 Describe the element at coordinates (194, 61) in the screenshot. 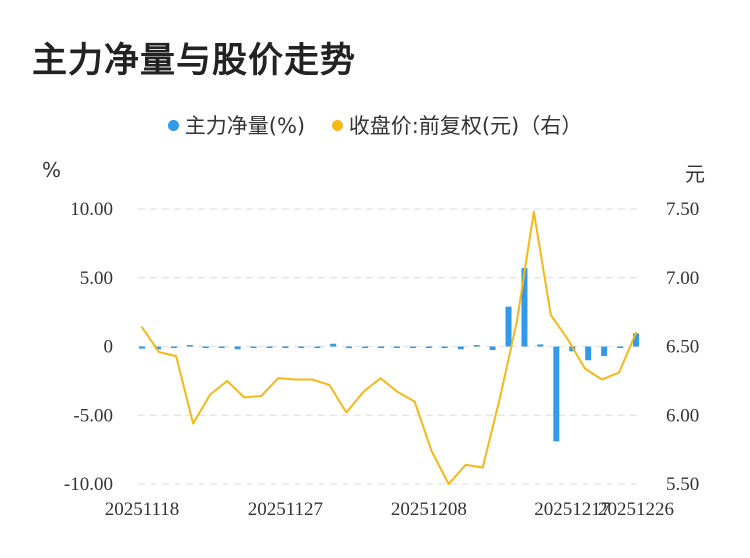

I see `chart-title: 主力净量与股价走势` at that location.